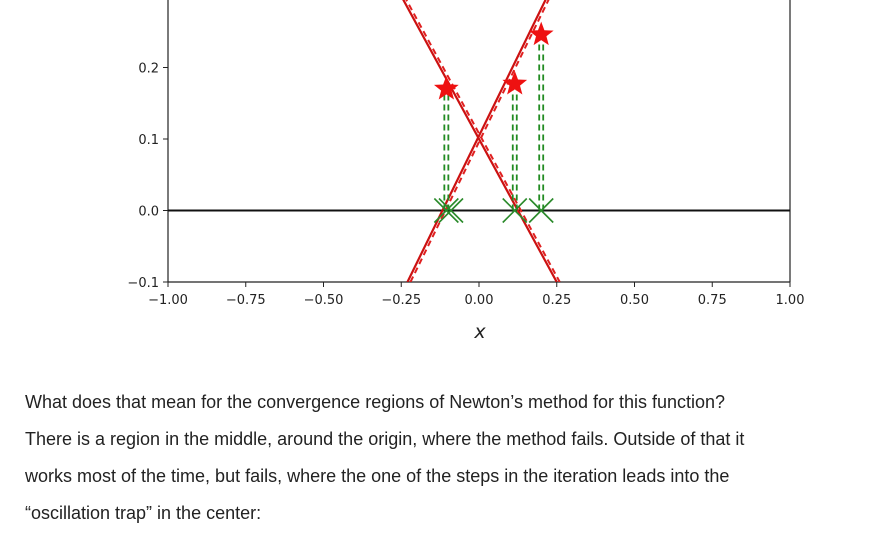 Image resolution: width=869 pixels, height=539 pixels. What do you see at coordinates (479, 300) in the screenshot?
I see `x-tick-label: 0.00` at bounding box center [479, 300].